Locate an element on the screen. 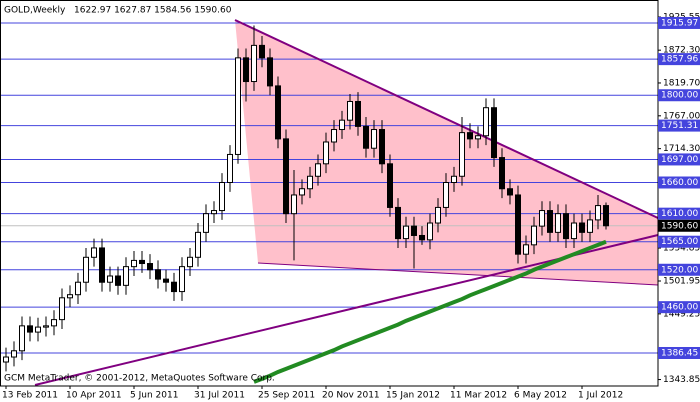 The image size is (700, 402). y-tick-label: 1714.30 is located at coordinates (681, 149).